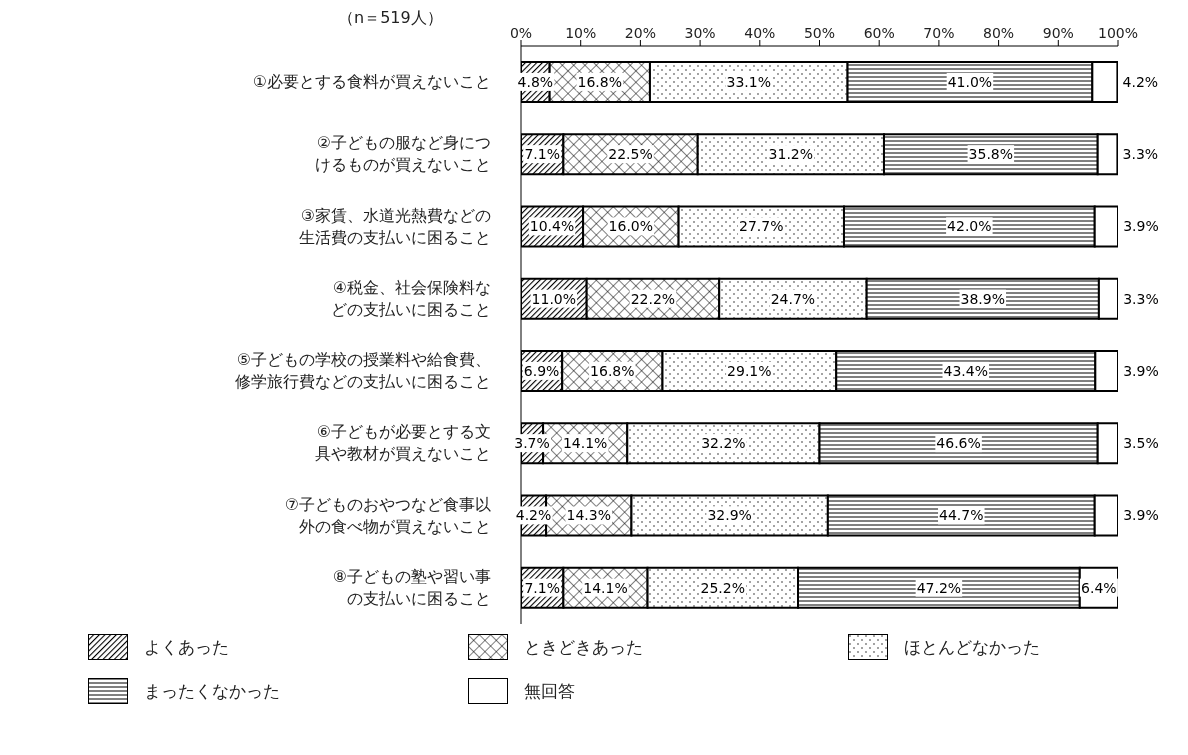 This screenshot has height=755, width=1188. I want to click on data-label: 41.0%, so click(970, 81).